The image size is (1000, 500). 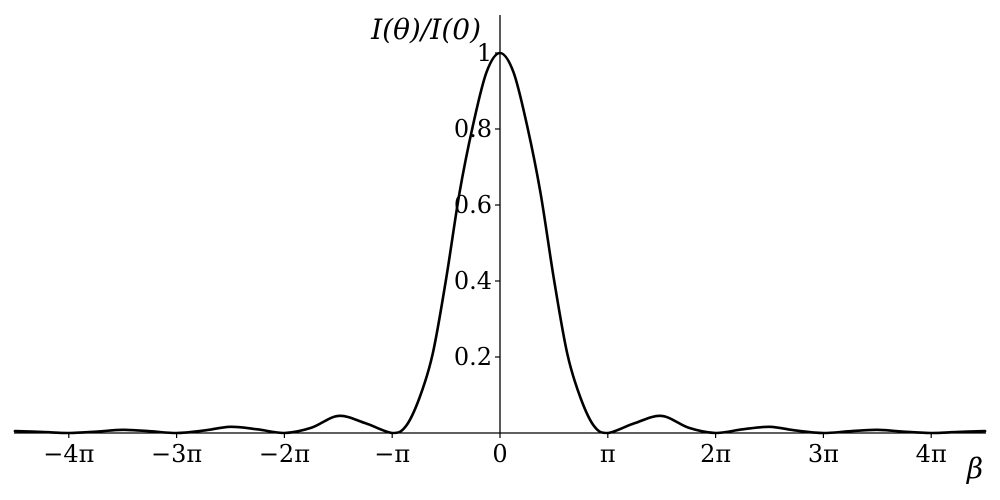 What do you see at coordinates (473, 357) in the screenshot?
I see `y-tick-label: 0.2` at bounding box center [473, 357].